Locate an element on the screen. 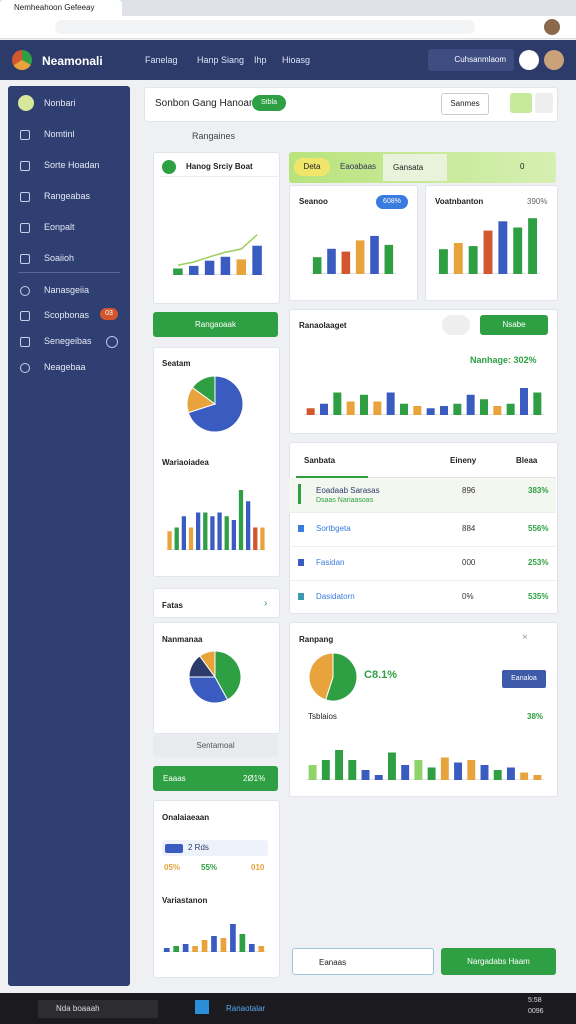  table-header: Eineny is located at coordinates (463, 460).